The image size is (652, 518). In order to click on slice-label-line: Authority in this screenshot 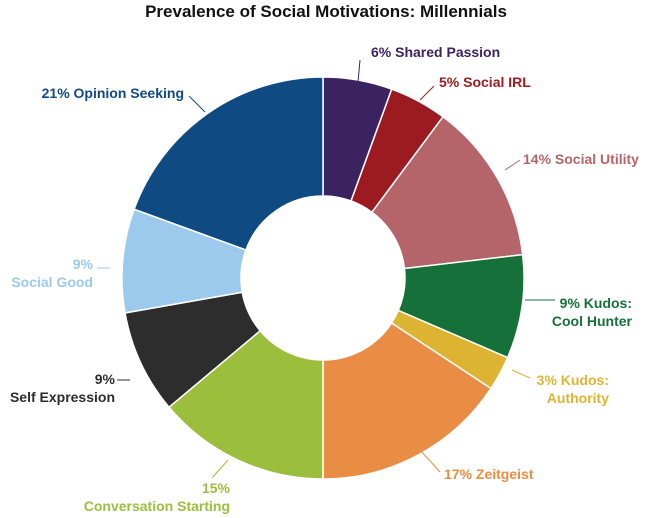, I will do `click(578, 398)`.